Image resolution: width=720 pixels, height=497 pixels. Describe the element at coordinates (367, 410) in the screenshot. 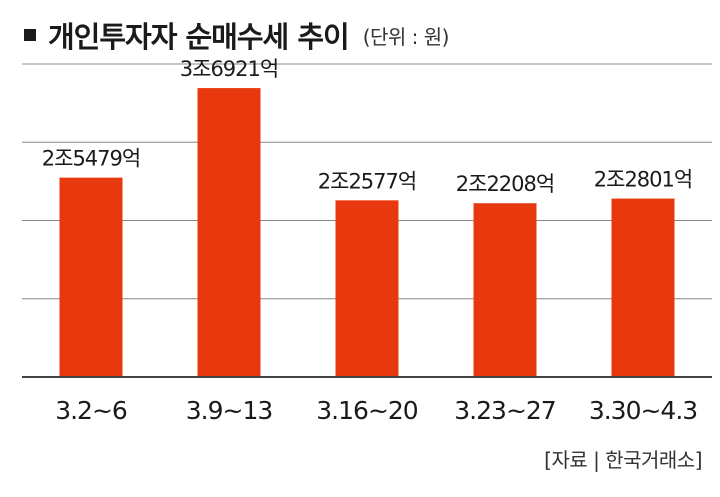

I see `x-tick-label: 3.16~20` at that location.